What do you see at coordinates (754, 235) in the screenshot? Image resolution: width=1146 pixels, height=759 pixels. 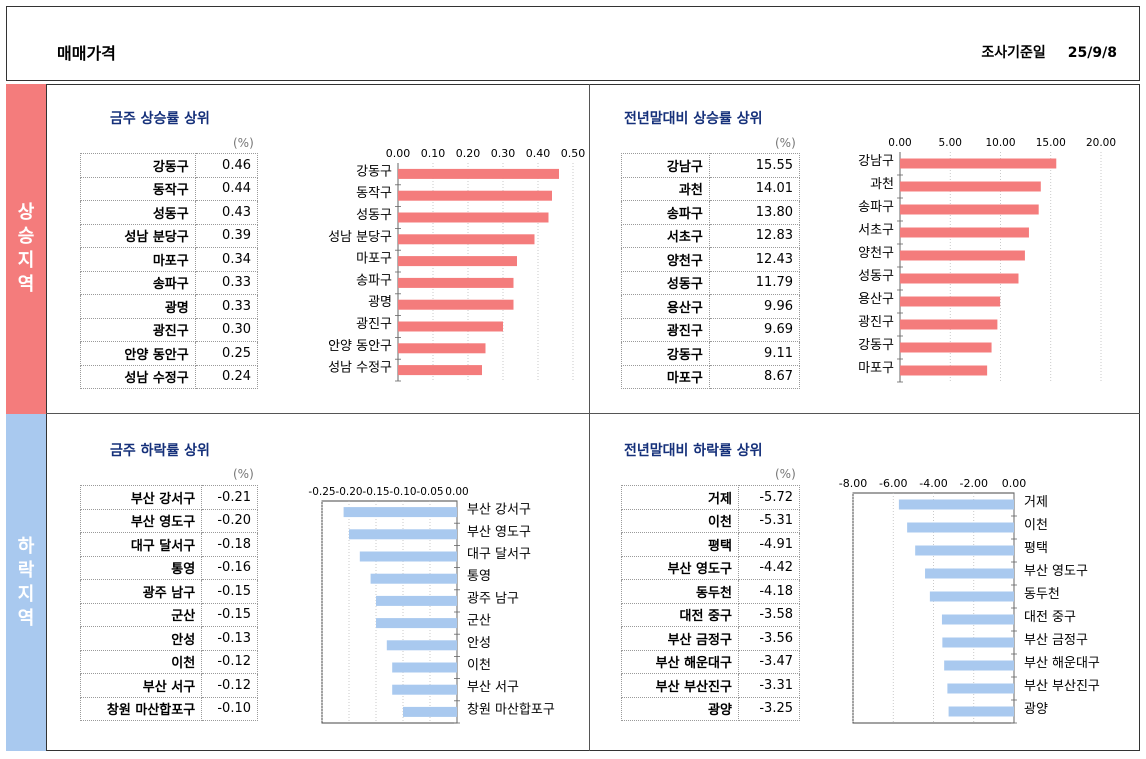 I see `change-value: 12.83` at bounding box center [754, 235].